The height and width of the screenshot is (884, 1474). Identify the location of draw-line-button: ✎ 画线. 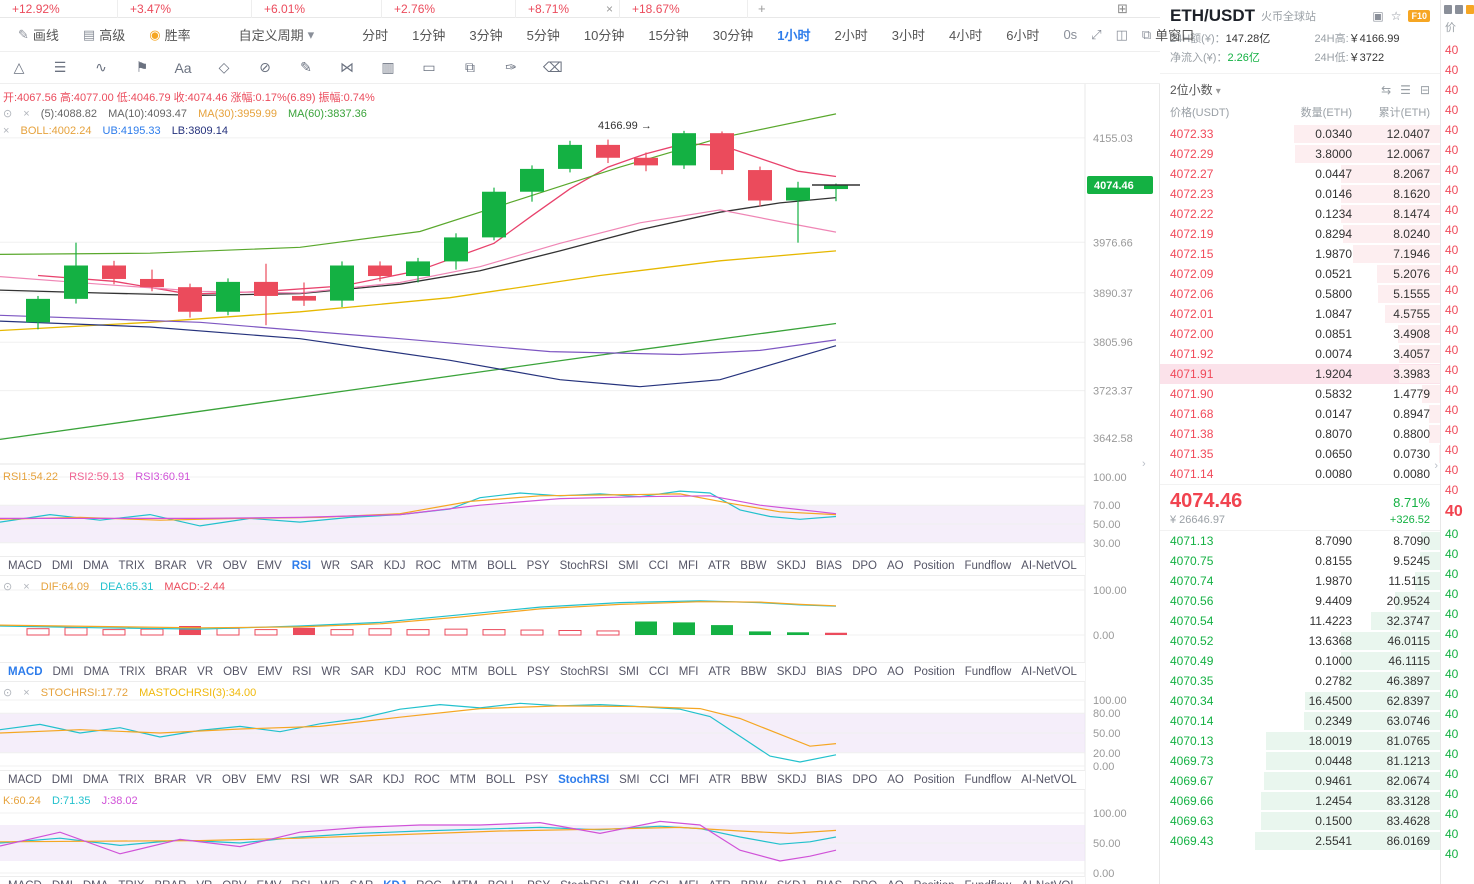
(38, 34).